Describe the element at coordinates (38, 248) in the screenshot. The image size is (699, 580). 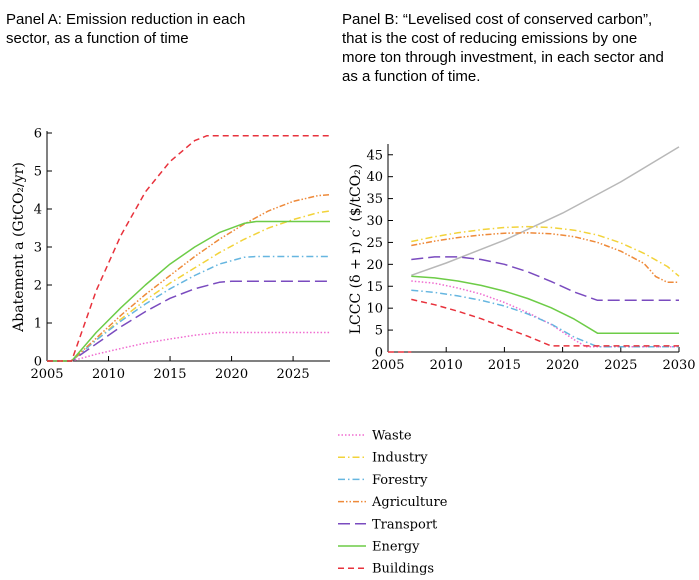
I see `y-tick-label: 3` at that location.